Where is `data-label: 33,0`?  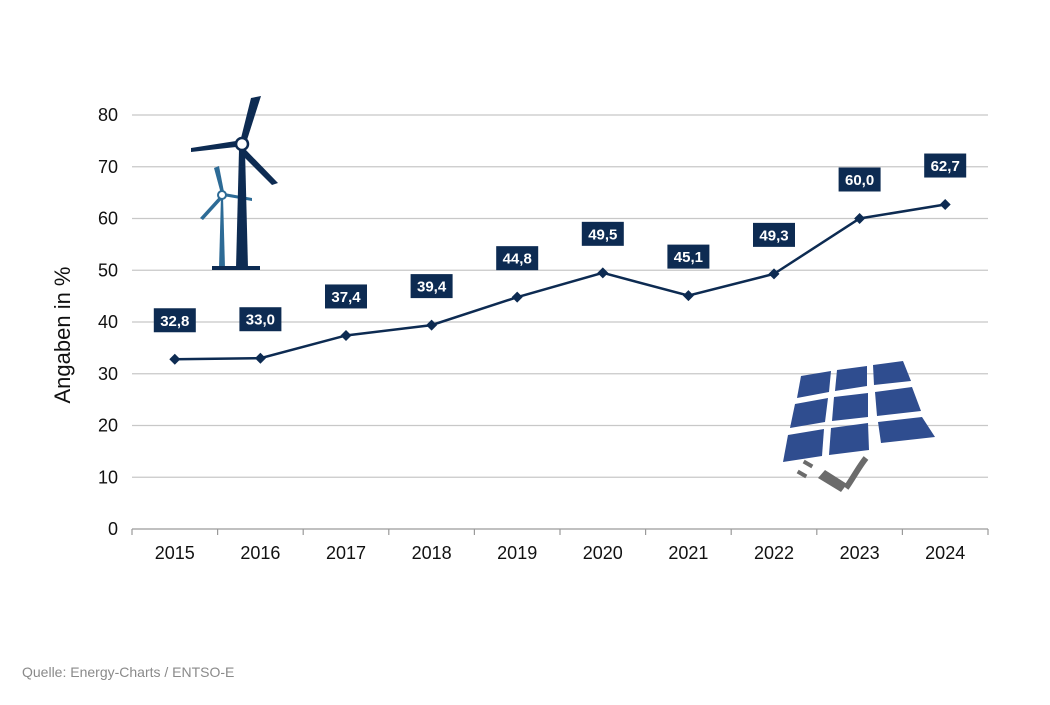
data-label: 33,0 is located at coordinates (260, 320).